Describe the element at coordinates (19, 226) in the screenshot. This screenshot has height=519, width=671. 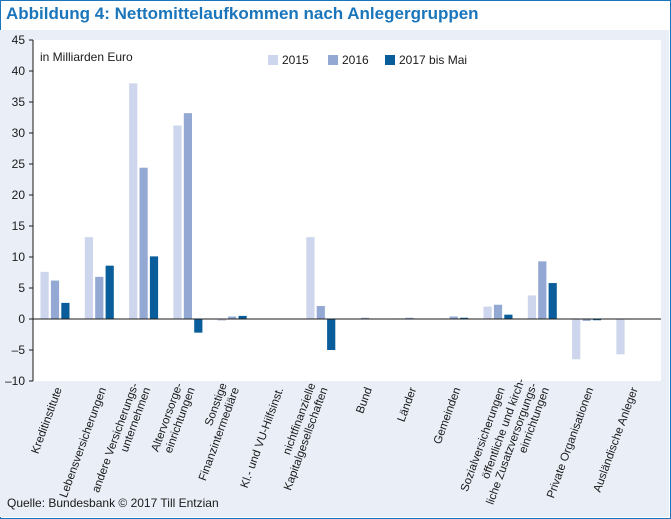
I see `y-tick-label: 15` at that location.